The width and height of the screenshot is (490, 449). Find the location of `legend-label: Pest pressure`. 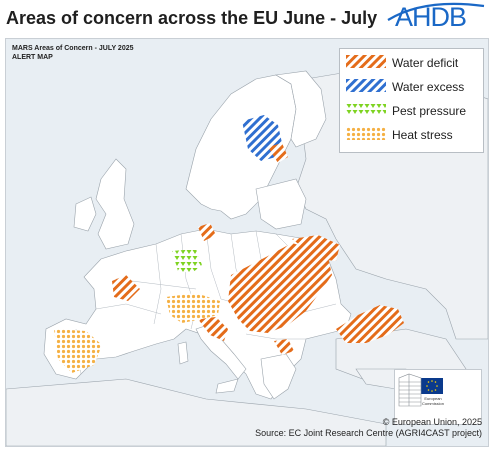

legend-label: Pest pressure is located at coordinates (429, 111).